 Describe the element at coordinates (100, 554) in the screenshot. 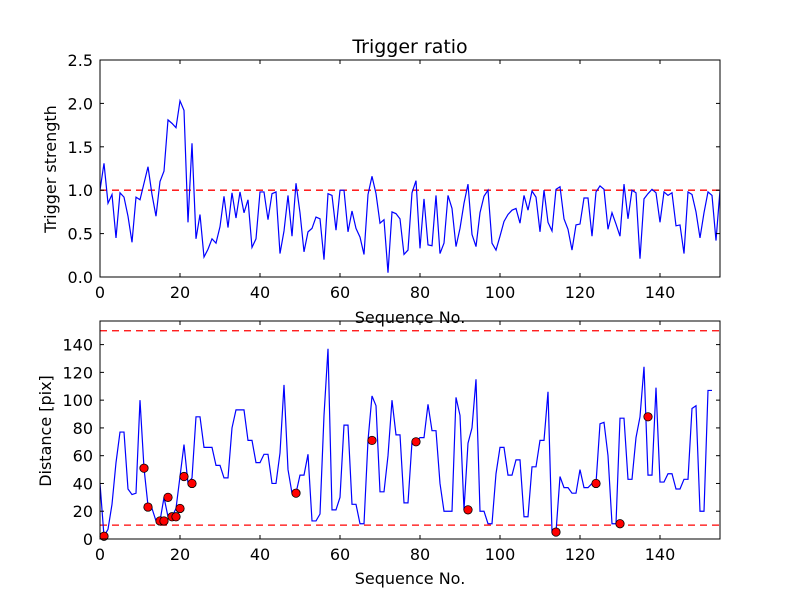

I see `distance-xtick-label: 0` at that location.